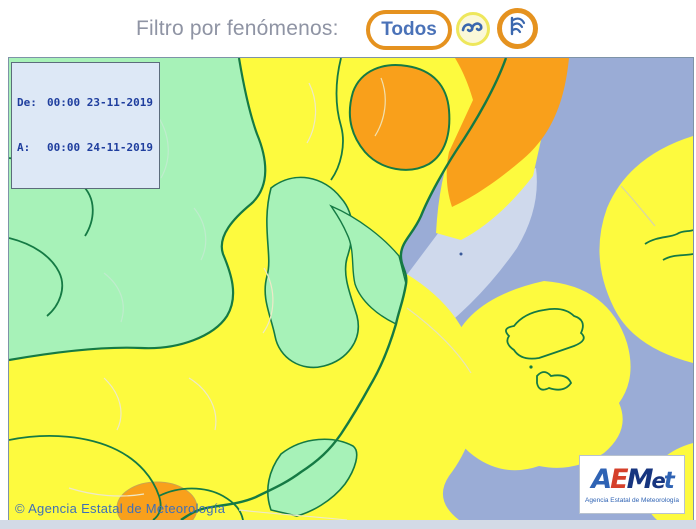 The image size is (696, 529). Describe the element at coordinates (24, 147) in the screenshot. I see `date-to-label: A:` at that location.